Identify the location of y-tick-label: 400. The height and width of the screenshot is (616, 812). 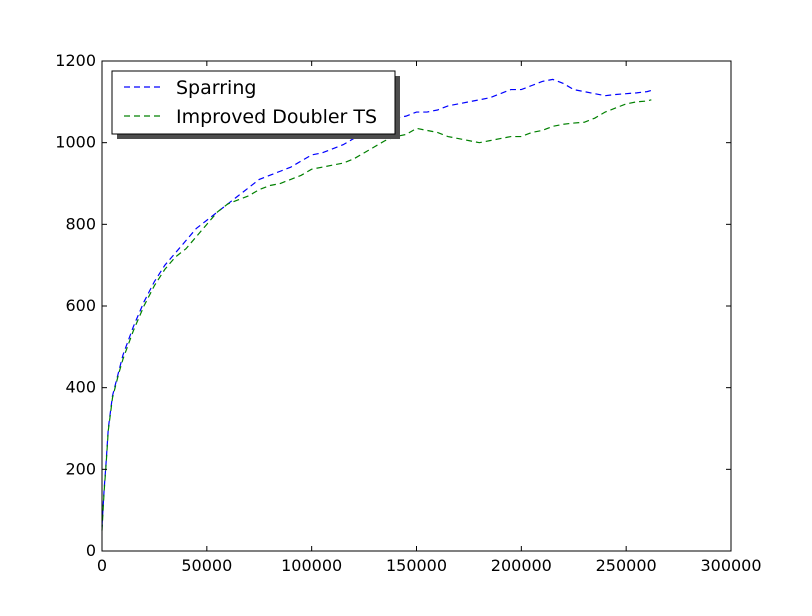
(80, 387).